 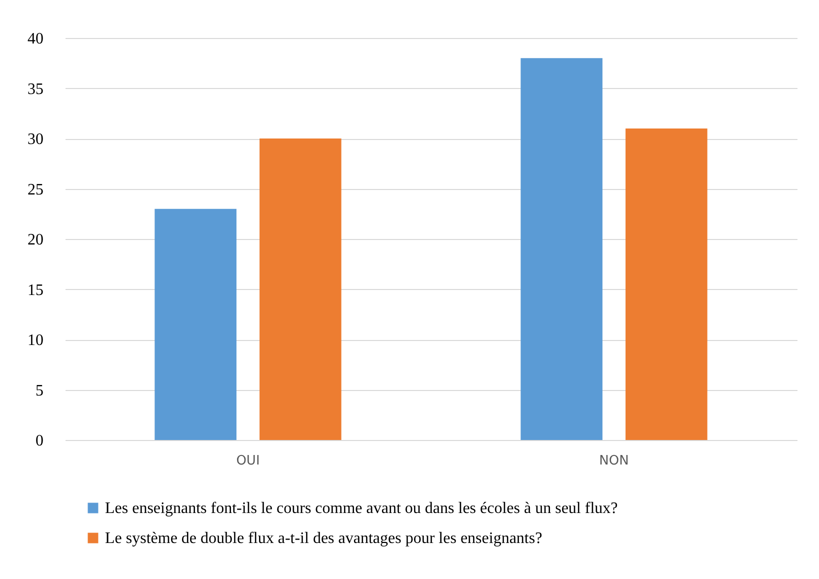 What do you see at coordinates (248, 461) in the screenshot?
I see `x-tick-label: OUI` at bounding box center [248, 461].